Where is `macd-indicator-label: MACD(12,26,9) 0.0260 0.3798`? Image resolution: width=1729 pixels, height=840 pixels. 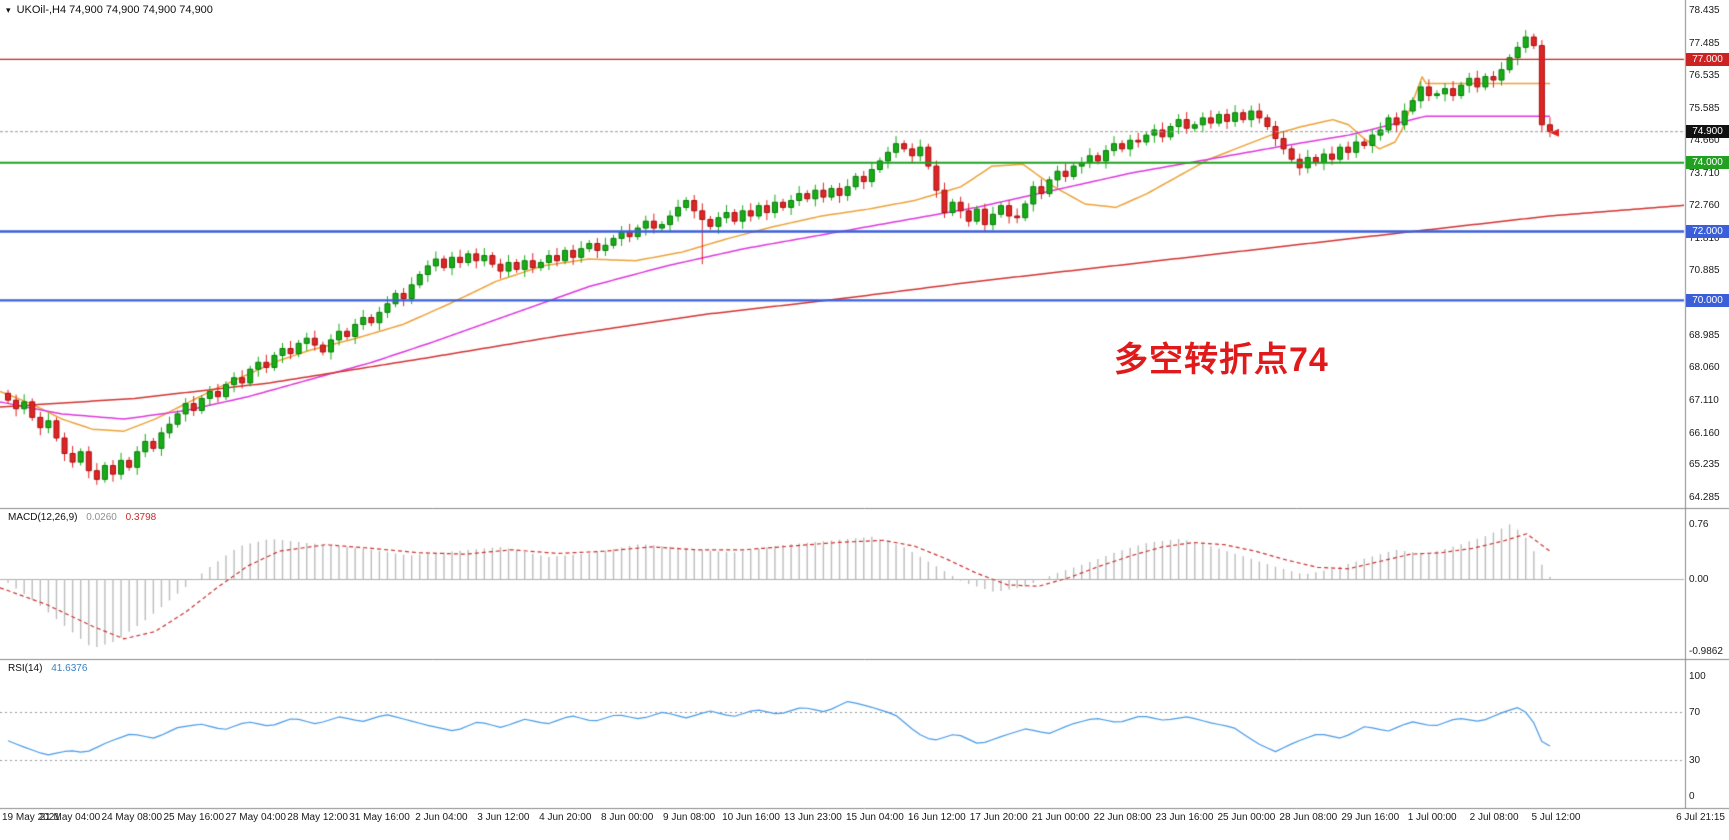 macd-indicator-label: MACD(12,26,9) 0.0260 0.3798 is located at coordinates (82, 517).